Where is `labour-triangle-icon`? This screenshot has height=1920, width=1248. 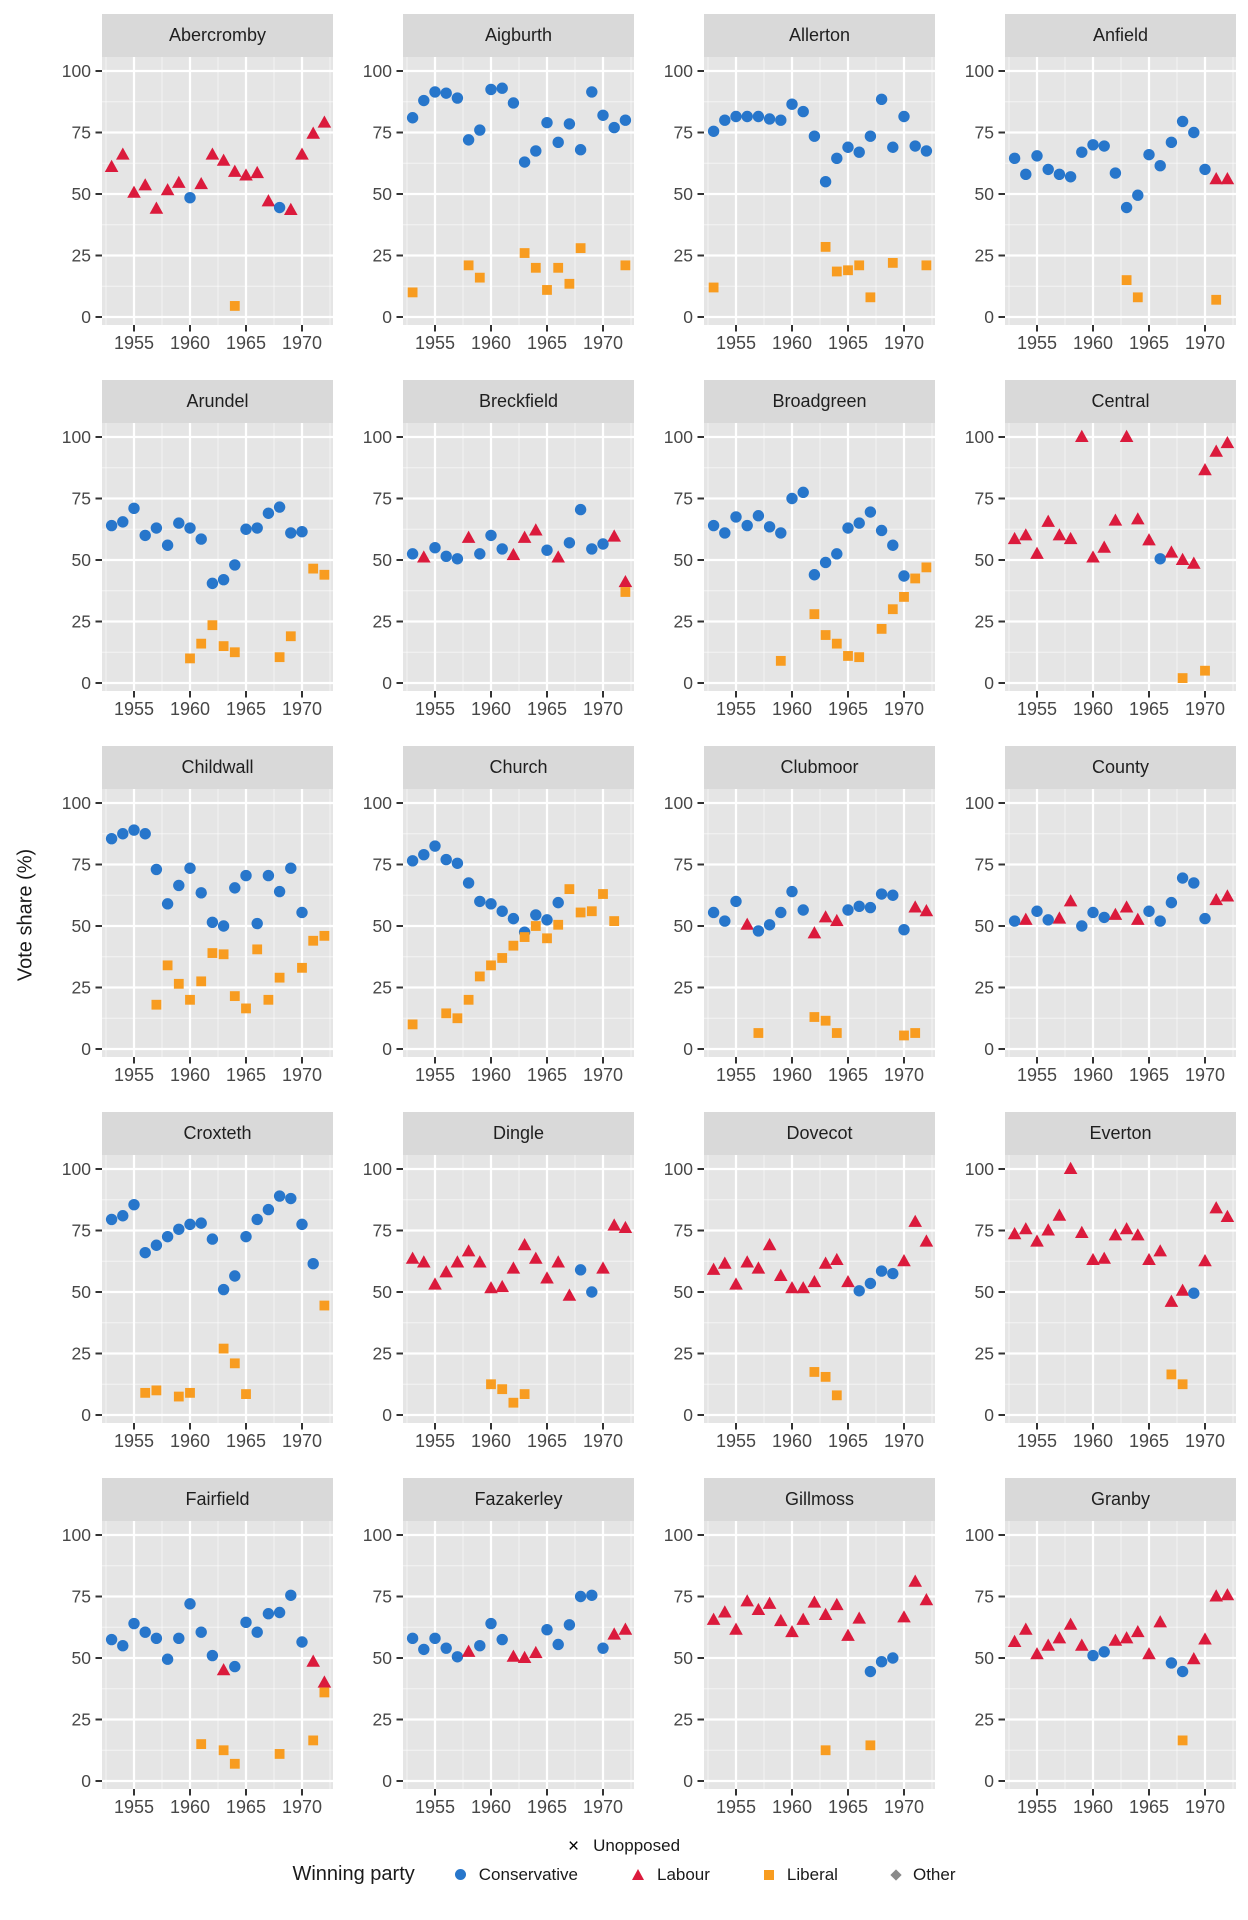 labour-triangle-icon is located at coordinates (637, 1874).